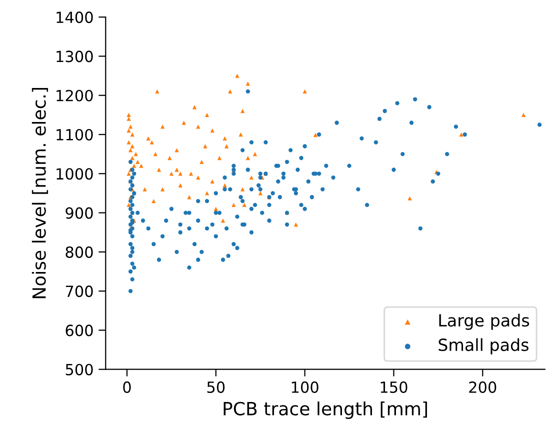  What do you see at coordinates (325, 410) in the screenshot?
I see `x-axis-title: PCB trace length [mm]` at bounding box center [325, 410].